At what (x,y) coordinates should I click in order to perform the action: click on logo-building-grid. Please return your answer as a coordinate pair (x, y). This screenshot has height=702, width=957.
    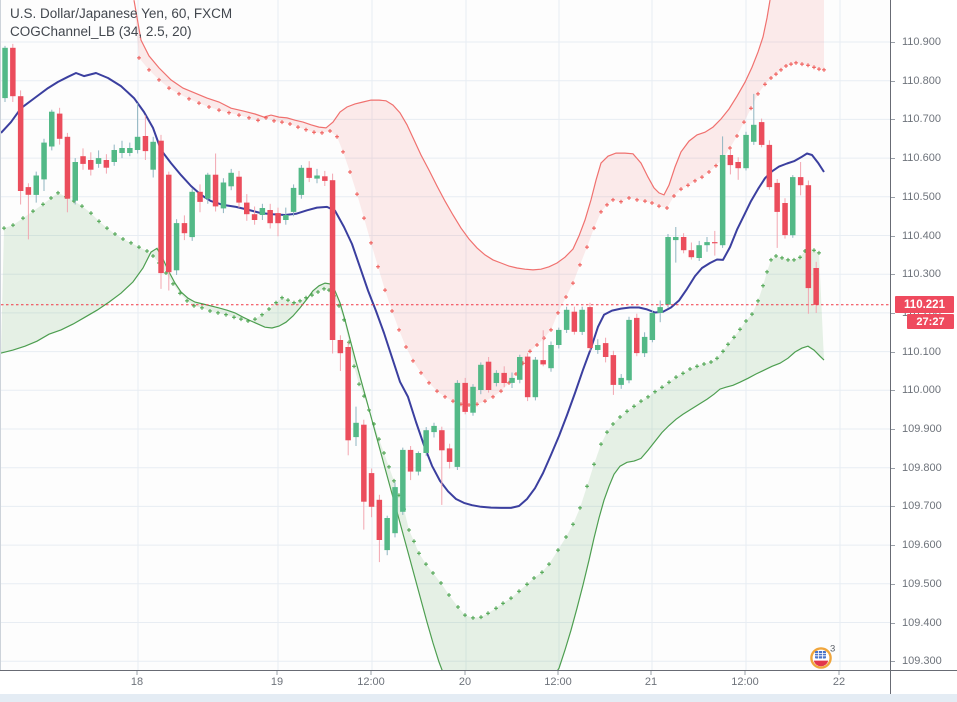
    Looking at the image, I should click on (820, 655).